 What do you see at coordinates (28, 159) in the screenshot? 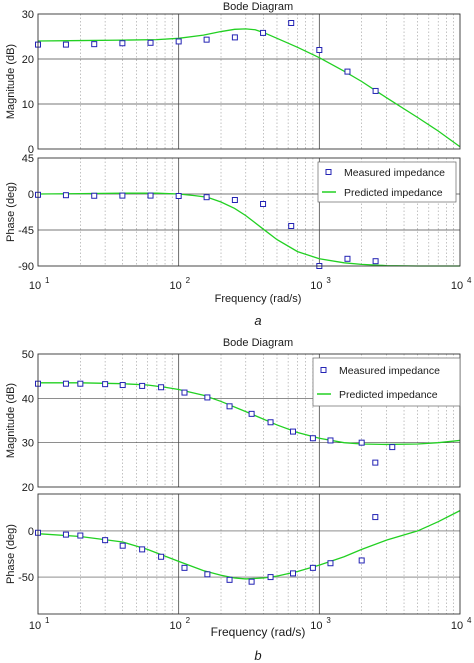
I see `y-tick-label: 45` at bounding box center [28, 159].